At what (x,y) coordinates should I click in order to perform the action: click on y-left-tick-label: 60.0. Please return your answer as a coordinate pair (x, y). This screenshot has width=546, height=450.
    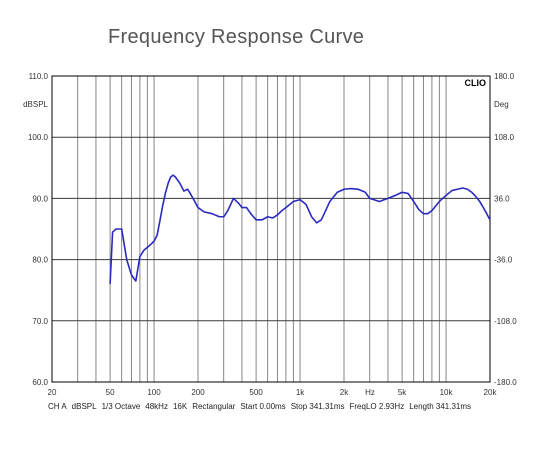
    Looking at the image, I should click on (40, 382).